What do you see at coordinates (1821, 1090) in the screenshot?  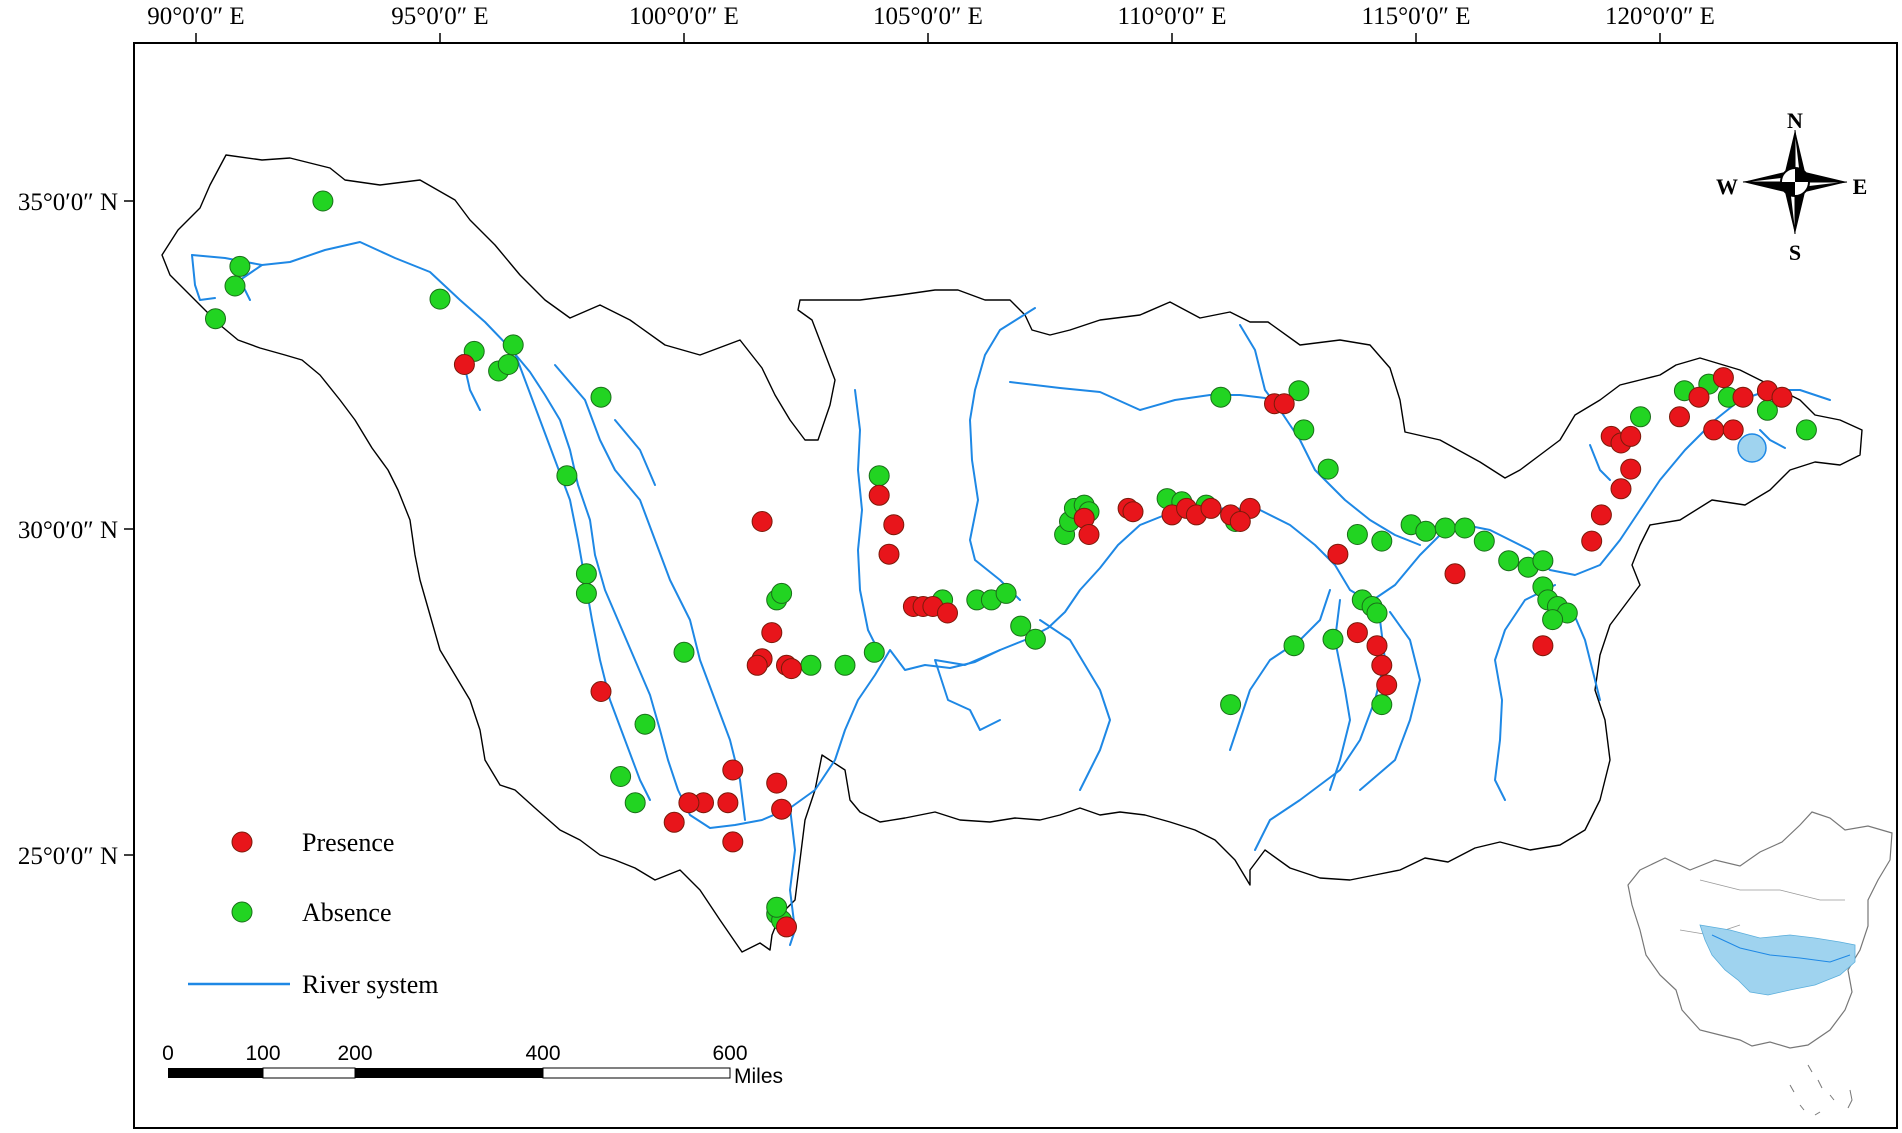 I see `inset-islands` at bounding box center [1821, 1090].